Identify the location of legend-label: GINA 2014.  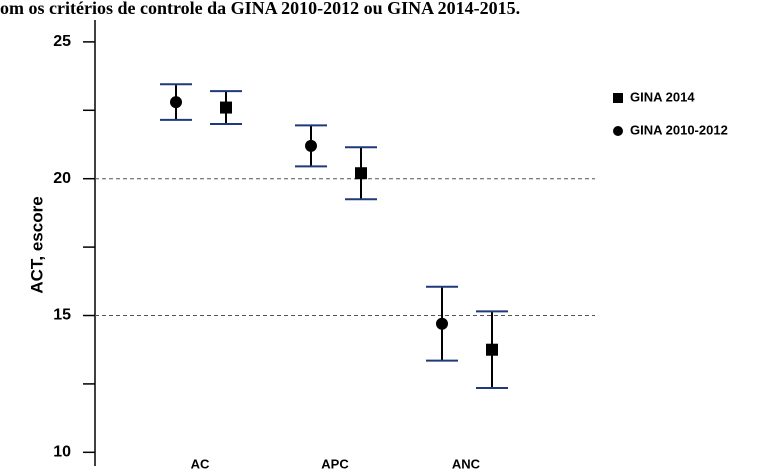
(662, 96).